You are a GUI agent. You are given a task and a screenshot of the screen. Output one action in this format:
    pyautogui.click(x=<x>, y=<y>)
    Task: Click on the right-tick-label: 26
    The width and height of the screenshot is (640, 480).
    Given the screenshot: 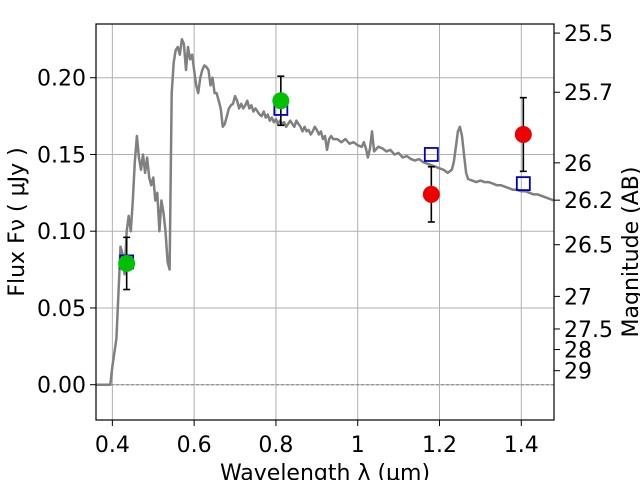 What is the action you would take?
    pyautogui.click(x=578, y=164)
    